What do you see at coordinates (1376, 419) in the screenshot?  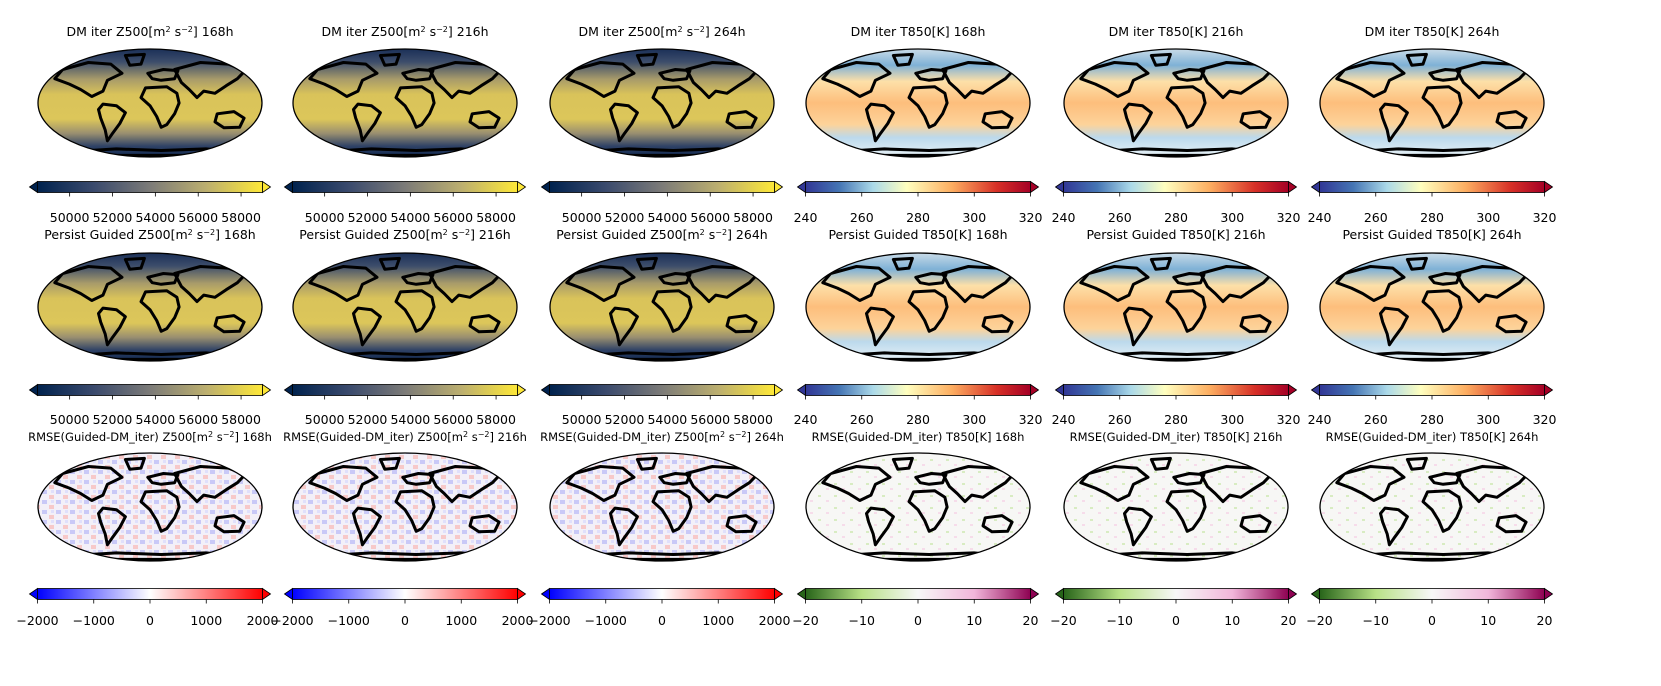 I see `colorbar-tick-label: 260` at bounding box center [1376, 419].